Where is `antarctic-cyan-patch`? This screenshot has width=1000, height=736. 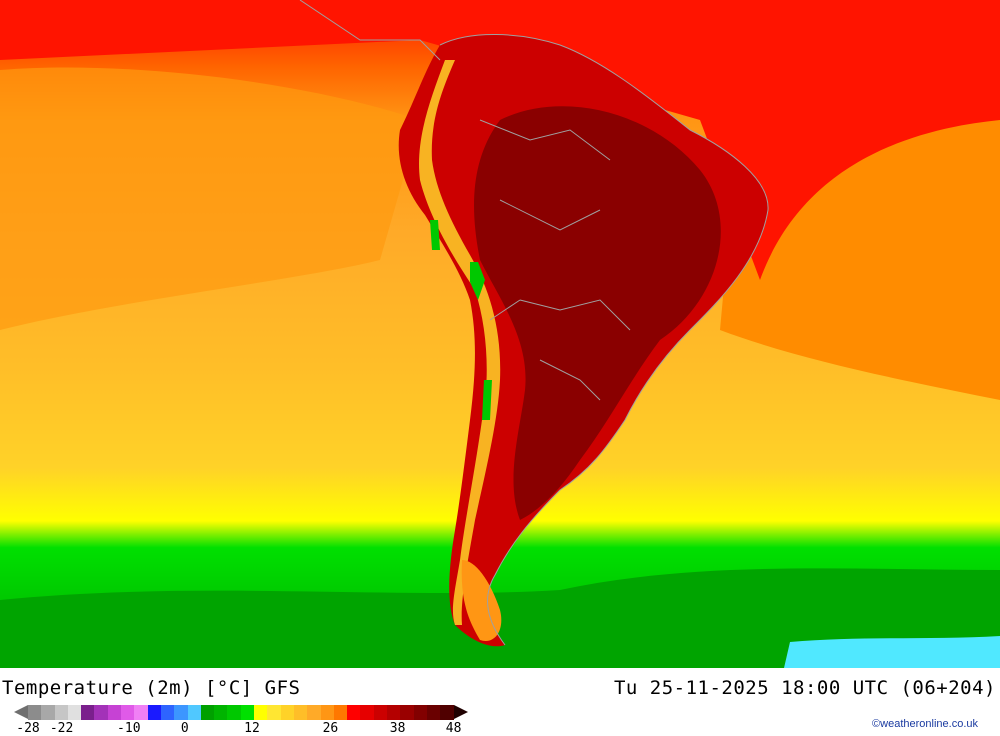
antarctic-cyan-patch is located at coordinates (892, 652).